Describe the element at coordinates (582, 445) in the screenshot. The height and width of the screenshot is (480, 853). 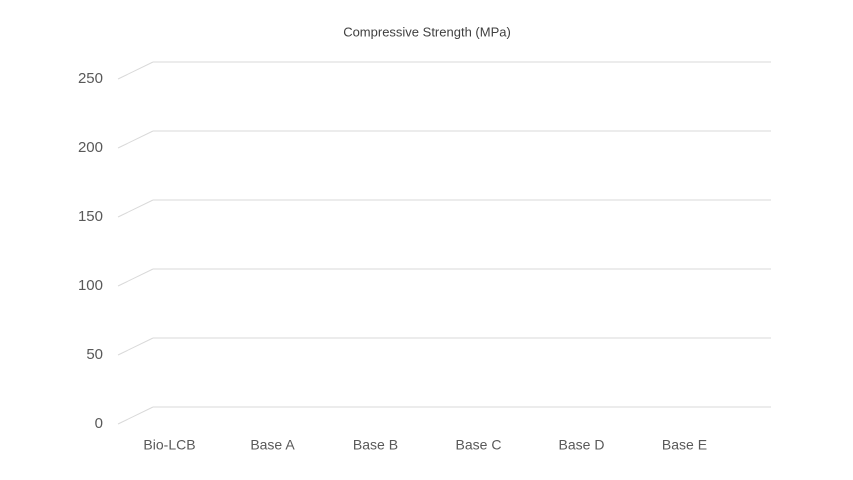
I see `x-tick-label: Base D` at that location.